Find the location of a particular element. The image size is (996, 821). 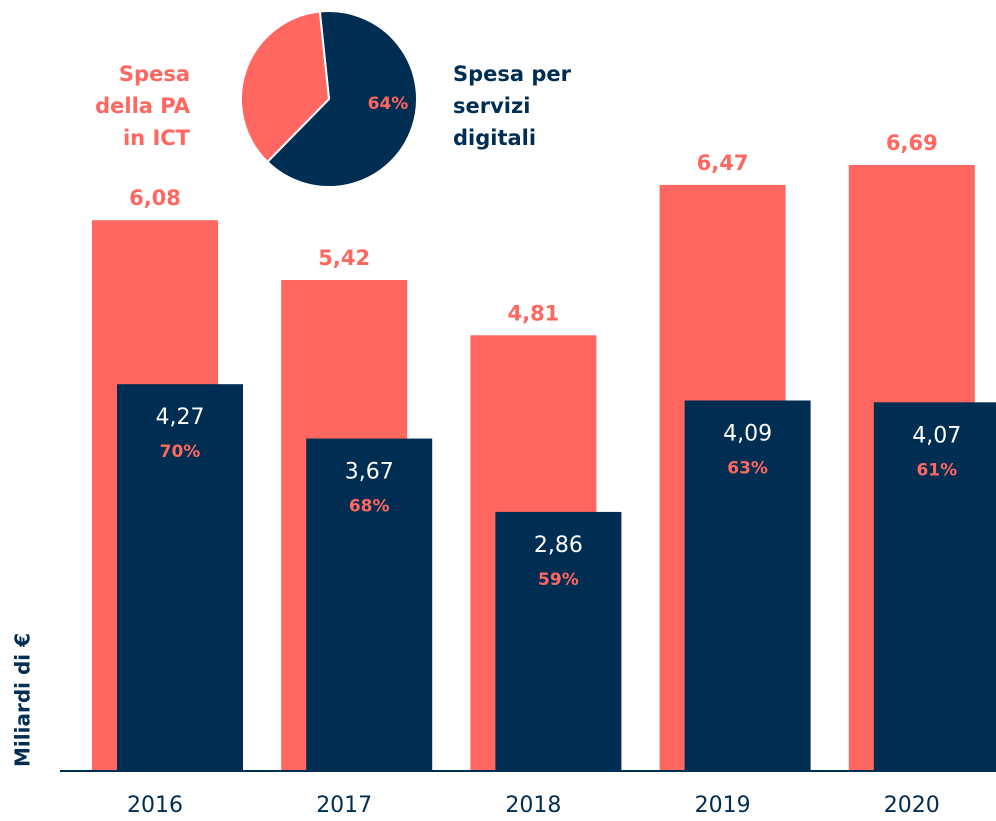

legend-digital: Spesa per servizi digitali is located at coordinates (512, 106).